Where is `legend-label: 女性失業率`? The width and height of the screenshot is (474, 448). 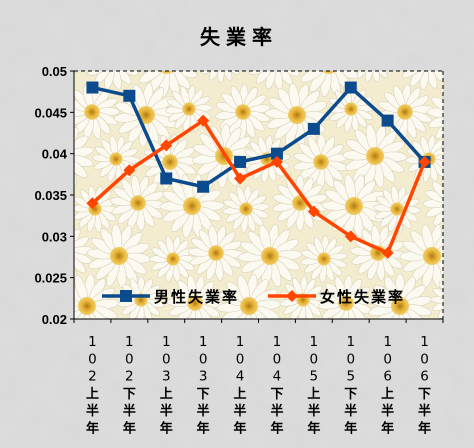
legend-label: 女性失業率 is located at coordinates (362, 297).